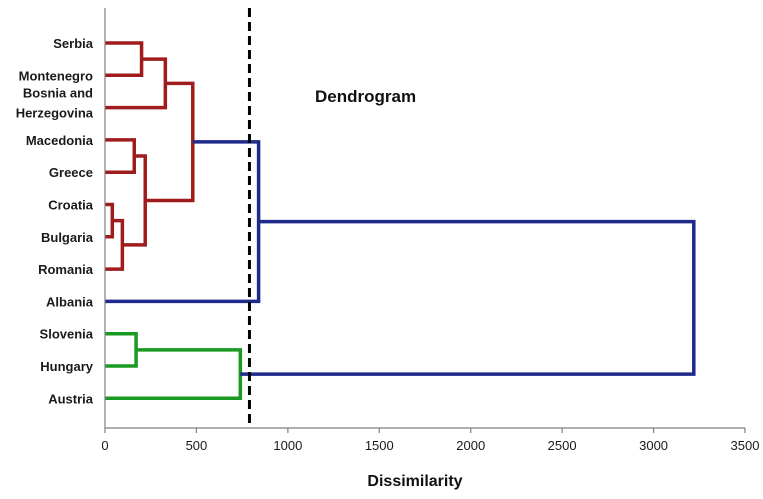 The width and height of the screenshot is (763, 499). I want to click on x-tick-label: 3000, so click(653, 445).